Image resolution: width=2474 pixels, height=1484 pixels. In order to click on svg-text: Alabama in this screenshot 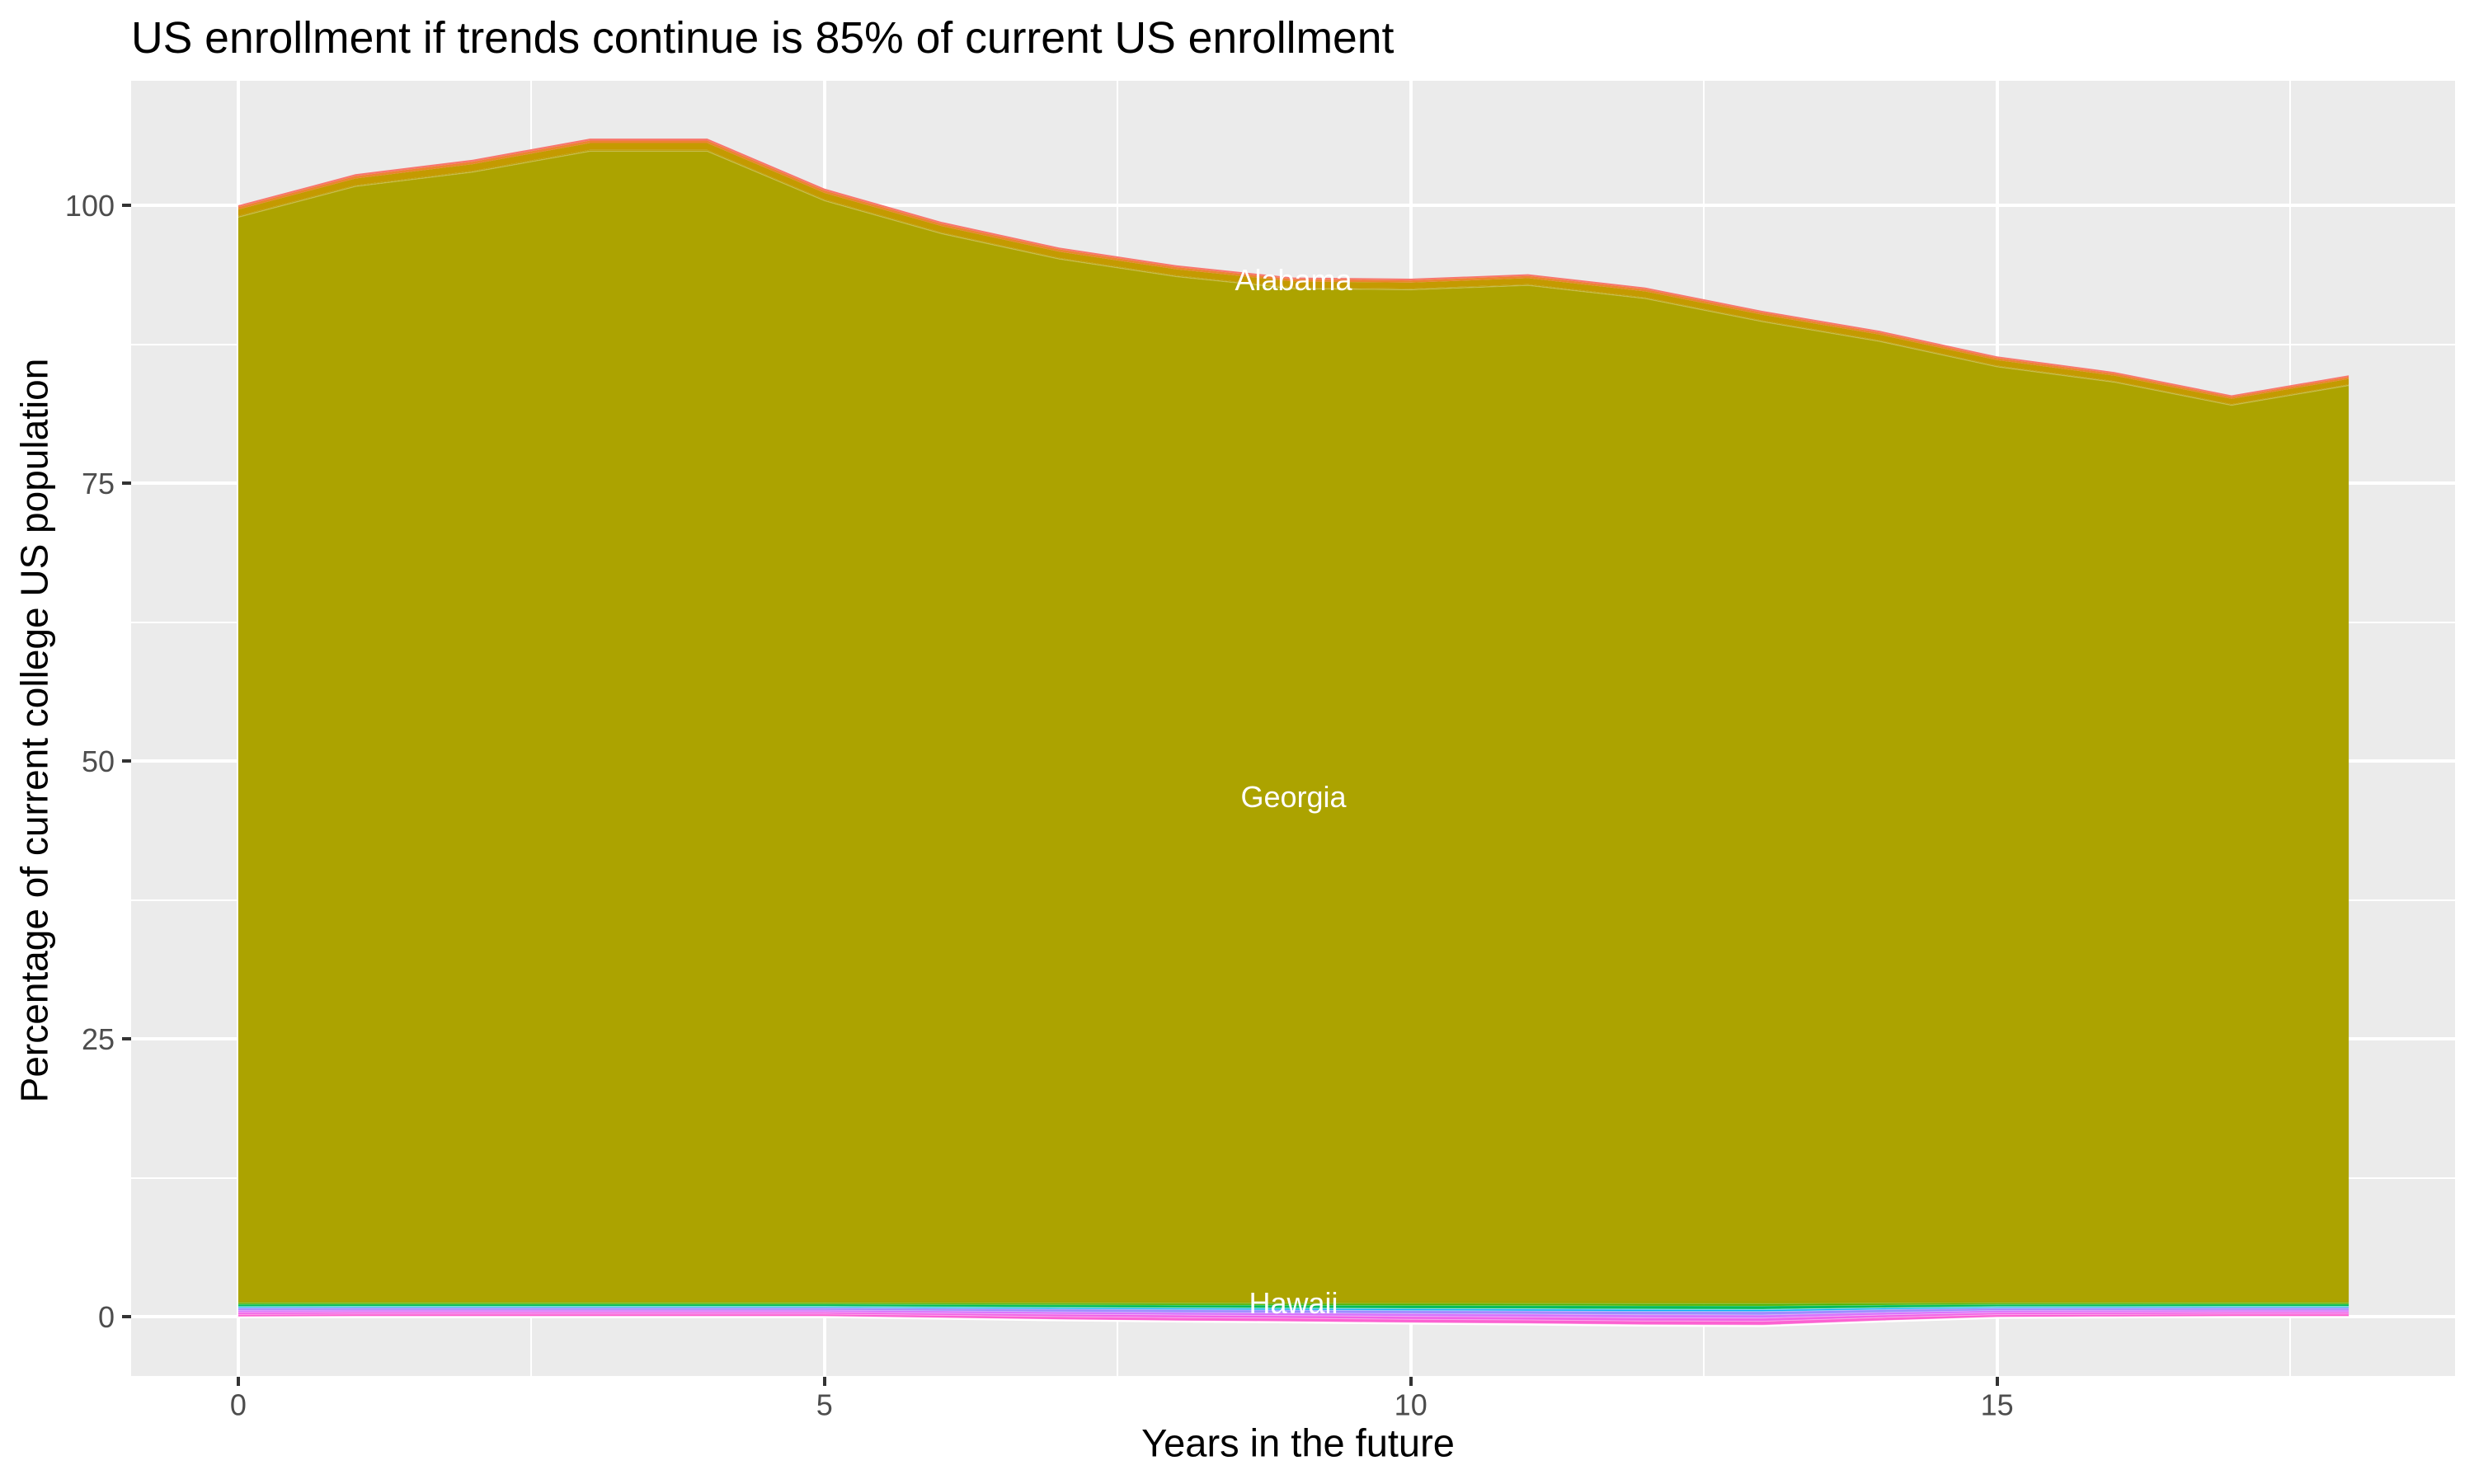, I will do `click(1293, 280)`.